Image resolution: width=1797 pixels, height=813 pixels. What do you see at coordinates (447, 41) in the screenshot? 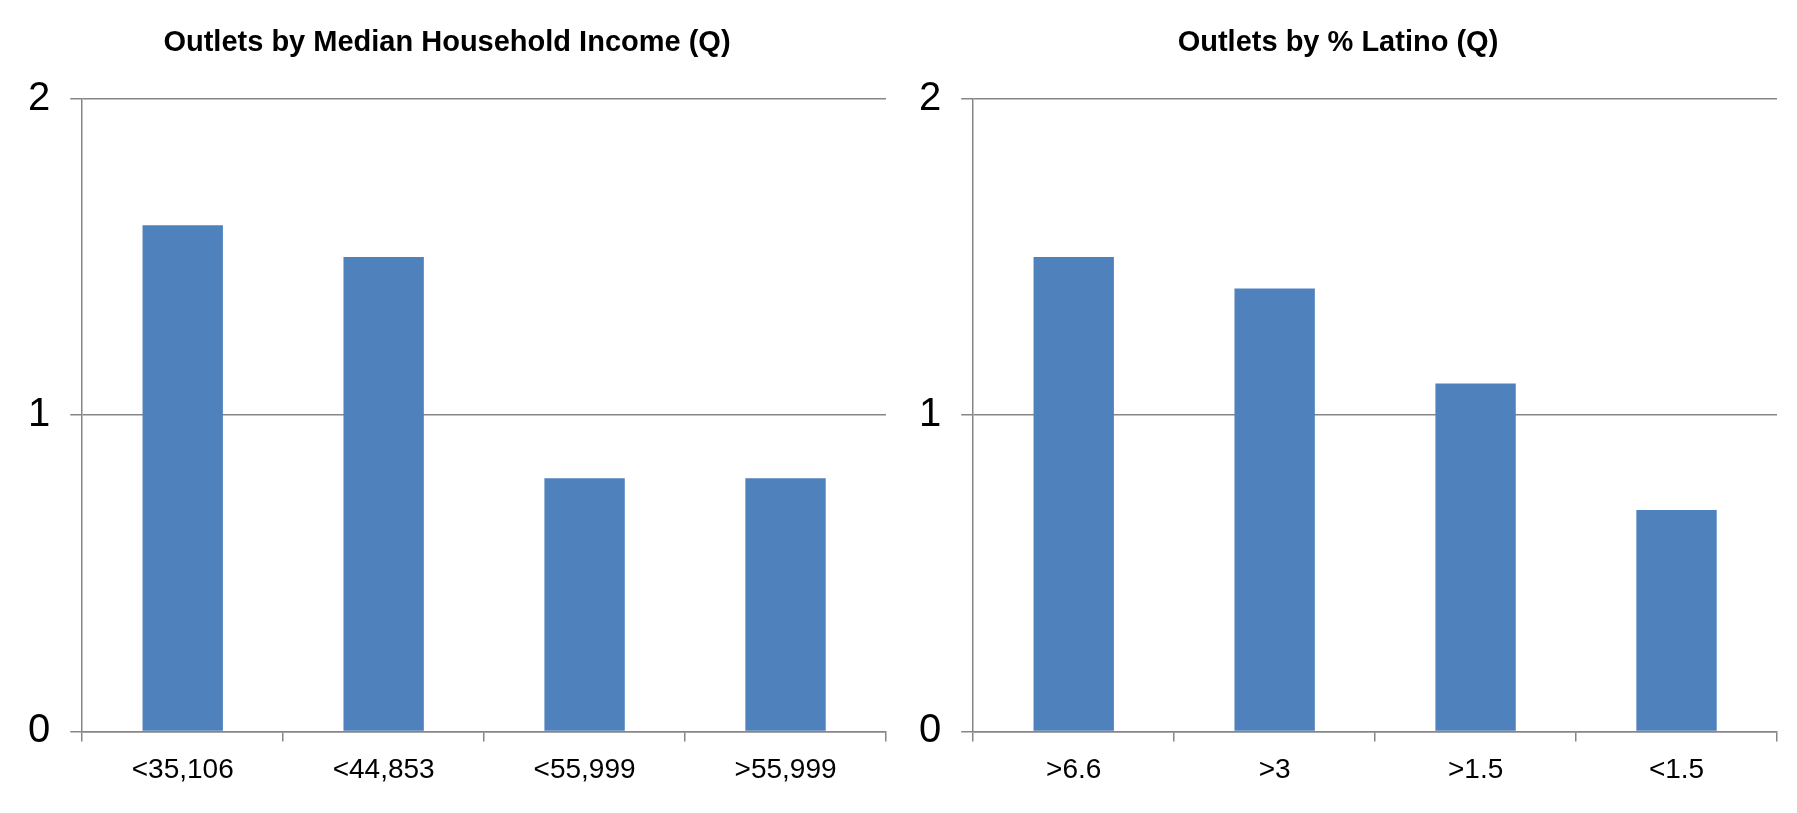
I see `chart-title: Outlets by Median Household Income (Q)` at bounding box center [447, 41].